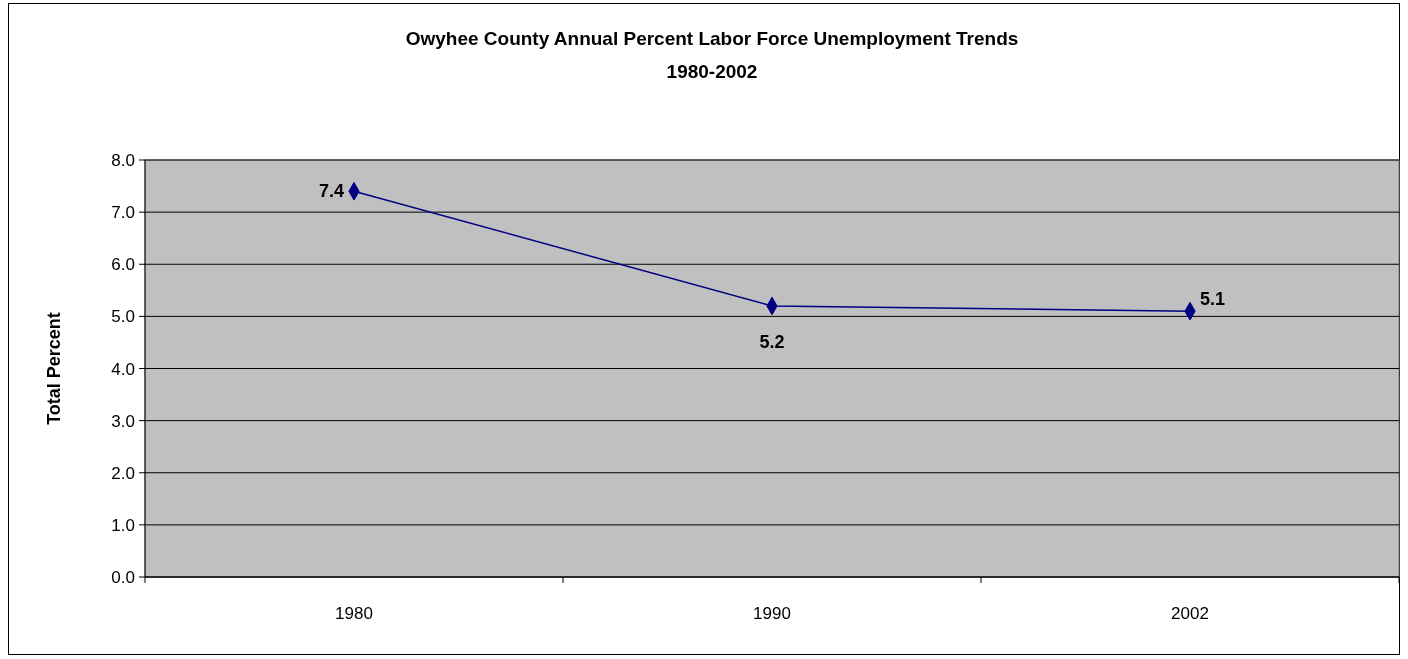  What do you see at coordinates (712, 71) in the screenshot?
I see `chart-subtitle: 1980-2002` at bounding box center [712, 71].